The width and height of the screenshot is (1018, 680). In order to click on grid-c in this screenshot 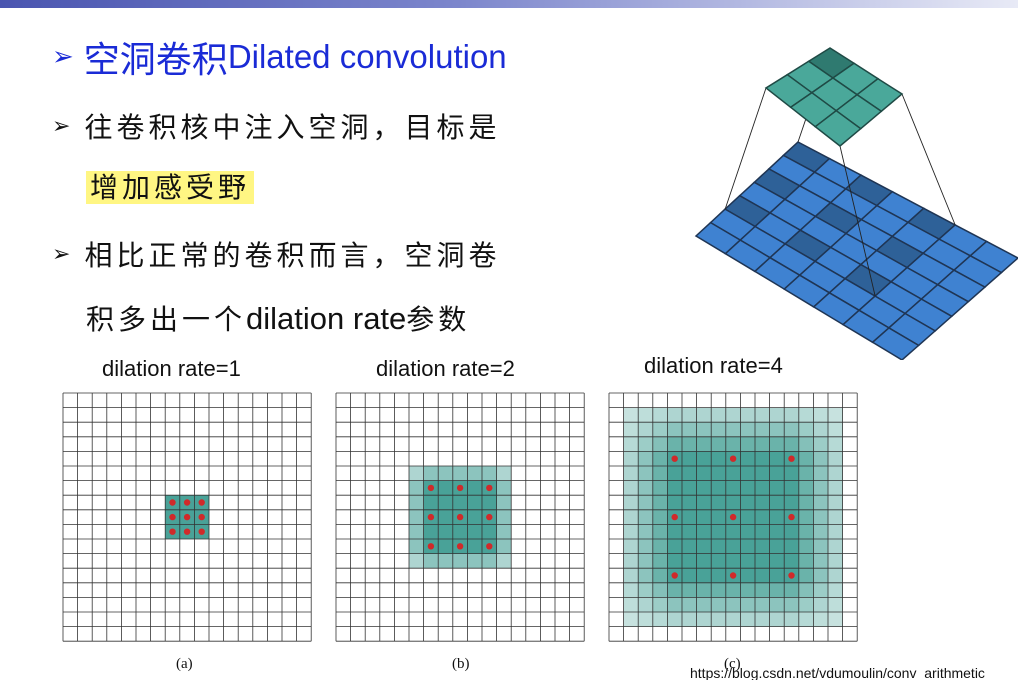, I will do `click(733, 517)`.